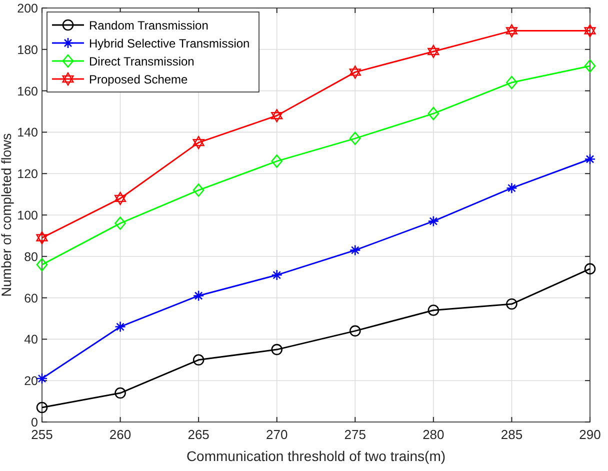  Describe the element at coordinates (31, 339) in the screenshot. I see `y-tick-label: 40` at that location.